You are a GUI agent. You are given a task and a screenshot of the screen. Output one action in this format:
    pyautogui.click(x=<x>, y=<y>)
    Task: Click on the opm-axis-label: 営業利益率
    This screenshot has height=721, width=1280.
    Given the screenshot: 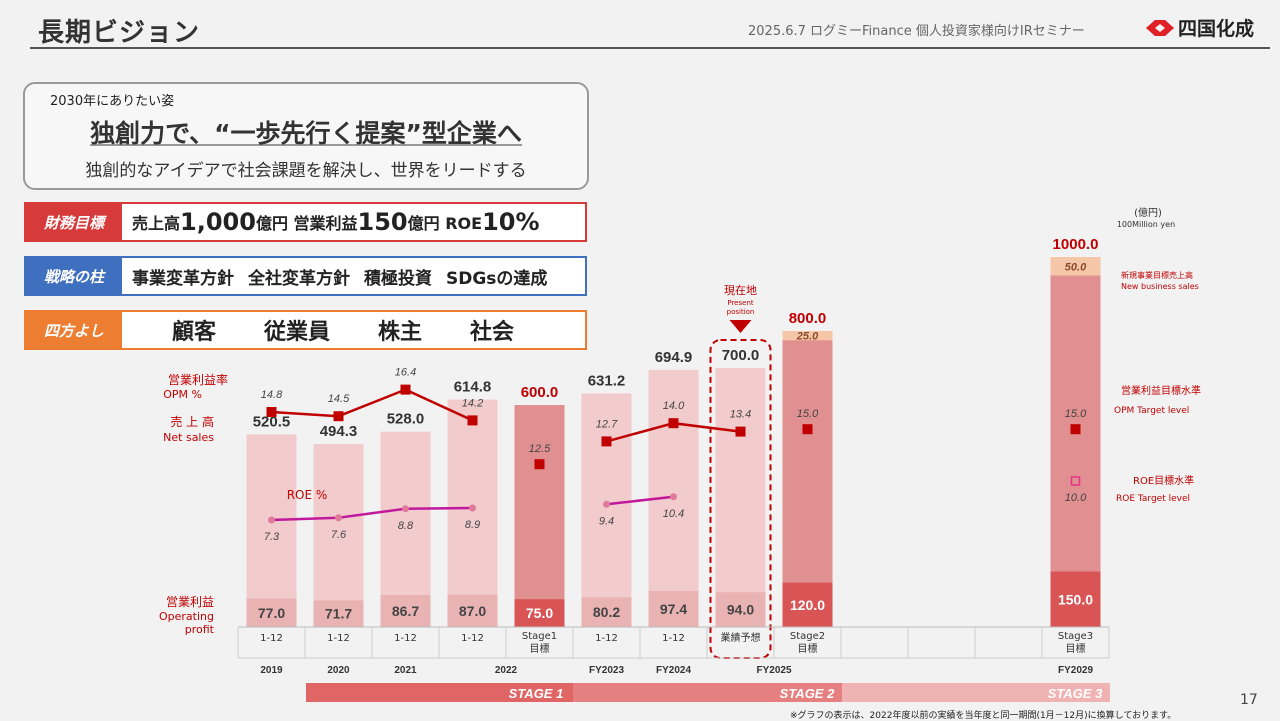 What is the action you would take?
    pyautogui.click(x=198, y=379)
    